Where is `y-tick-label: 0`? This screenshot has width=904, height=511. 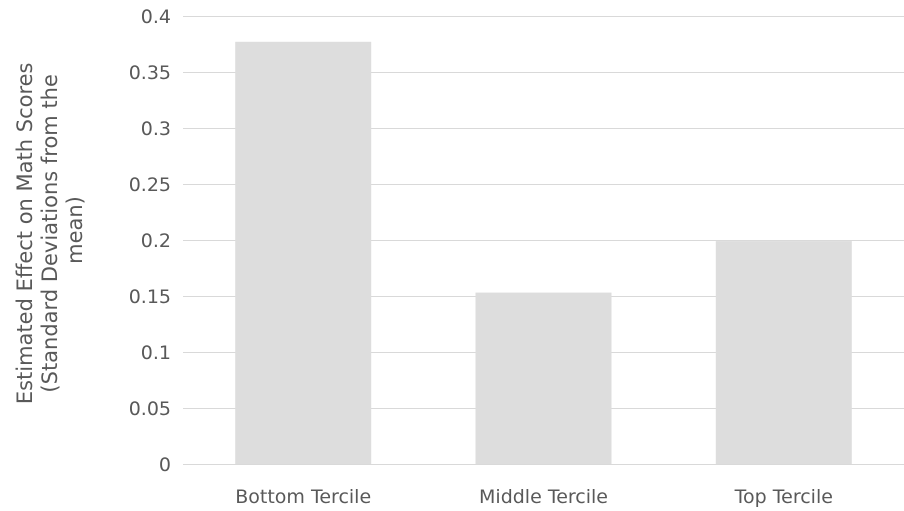 y-tick-label: 0 is located at coordinates (165, 465).